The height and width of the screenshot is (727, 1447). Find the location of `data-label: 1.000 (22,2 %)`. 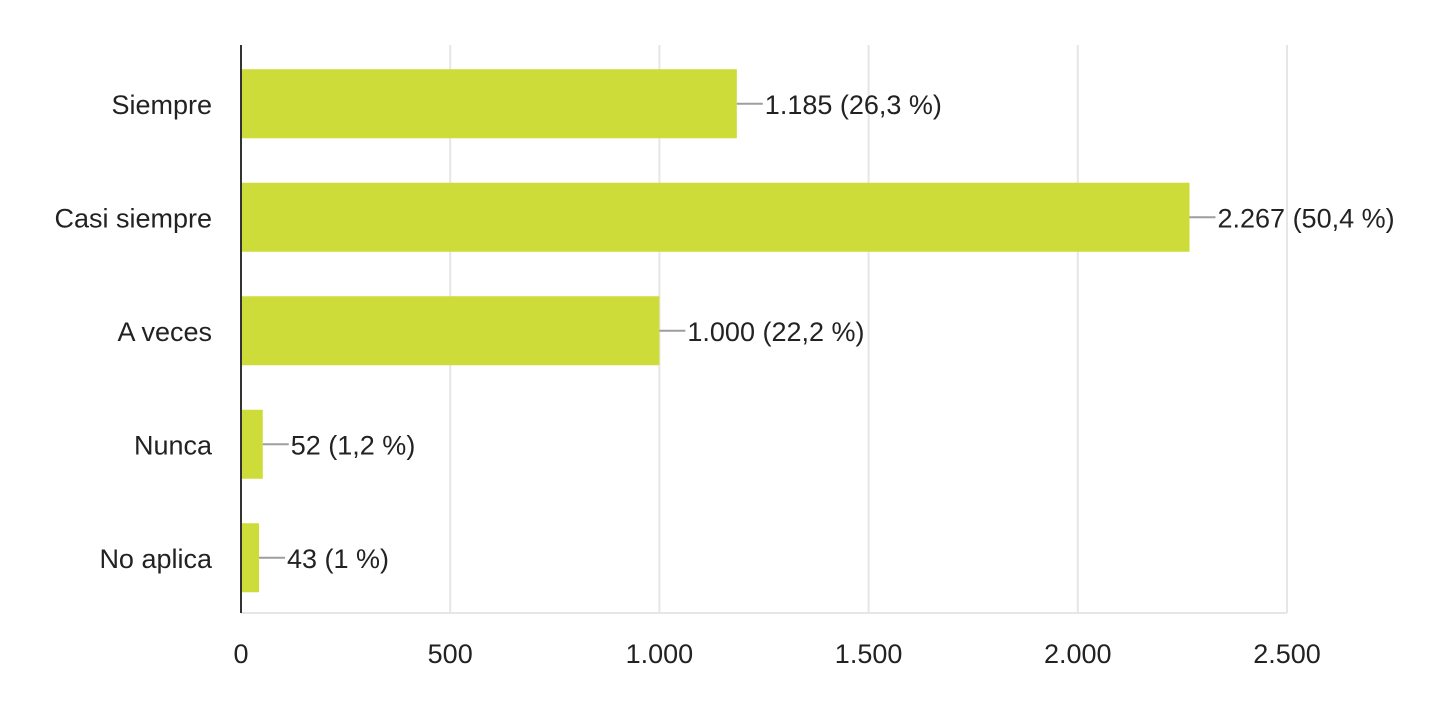

data-label: 1.000 (22,2 %) is located at coordinates (775, 332).